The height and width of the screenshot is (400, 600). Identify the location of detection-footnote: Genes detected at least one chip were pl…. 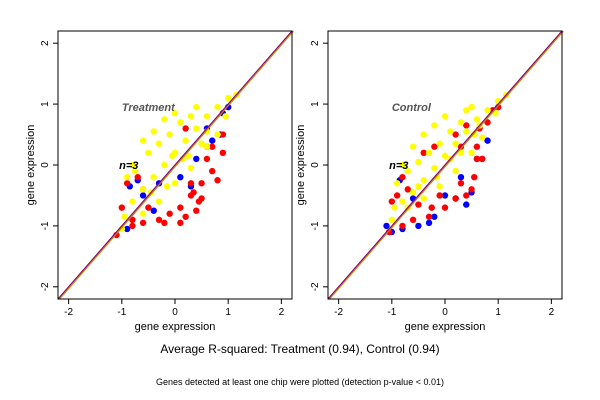
(300, 382).